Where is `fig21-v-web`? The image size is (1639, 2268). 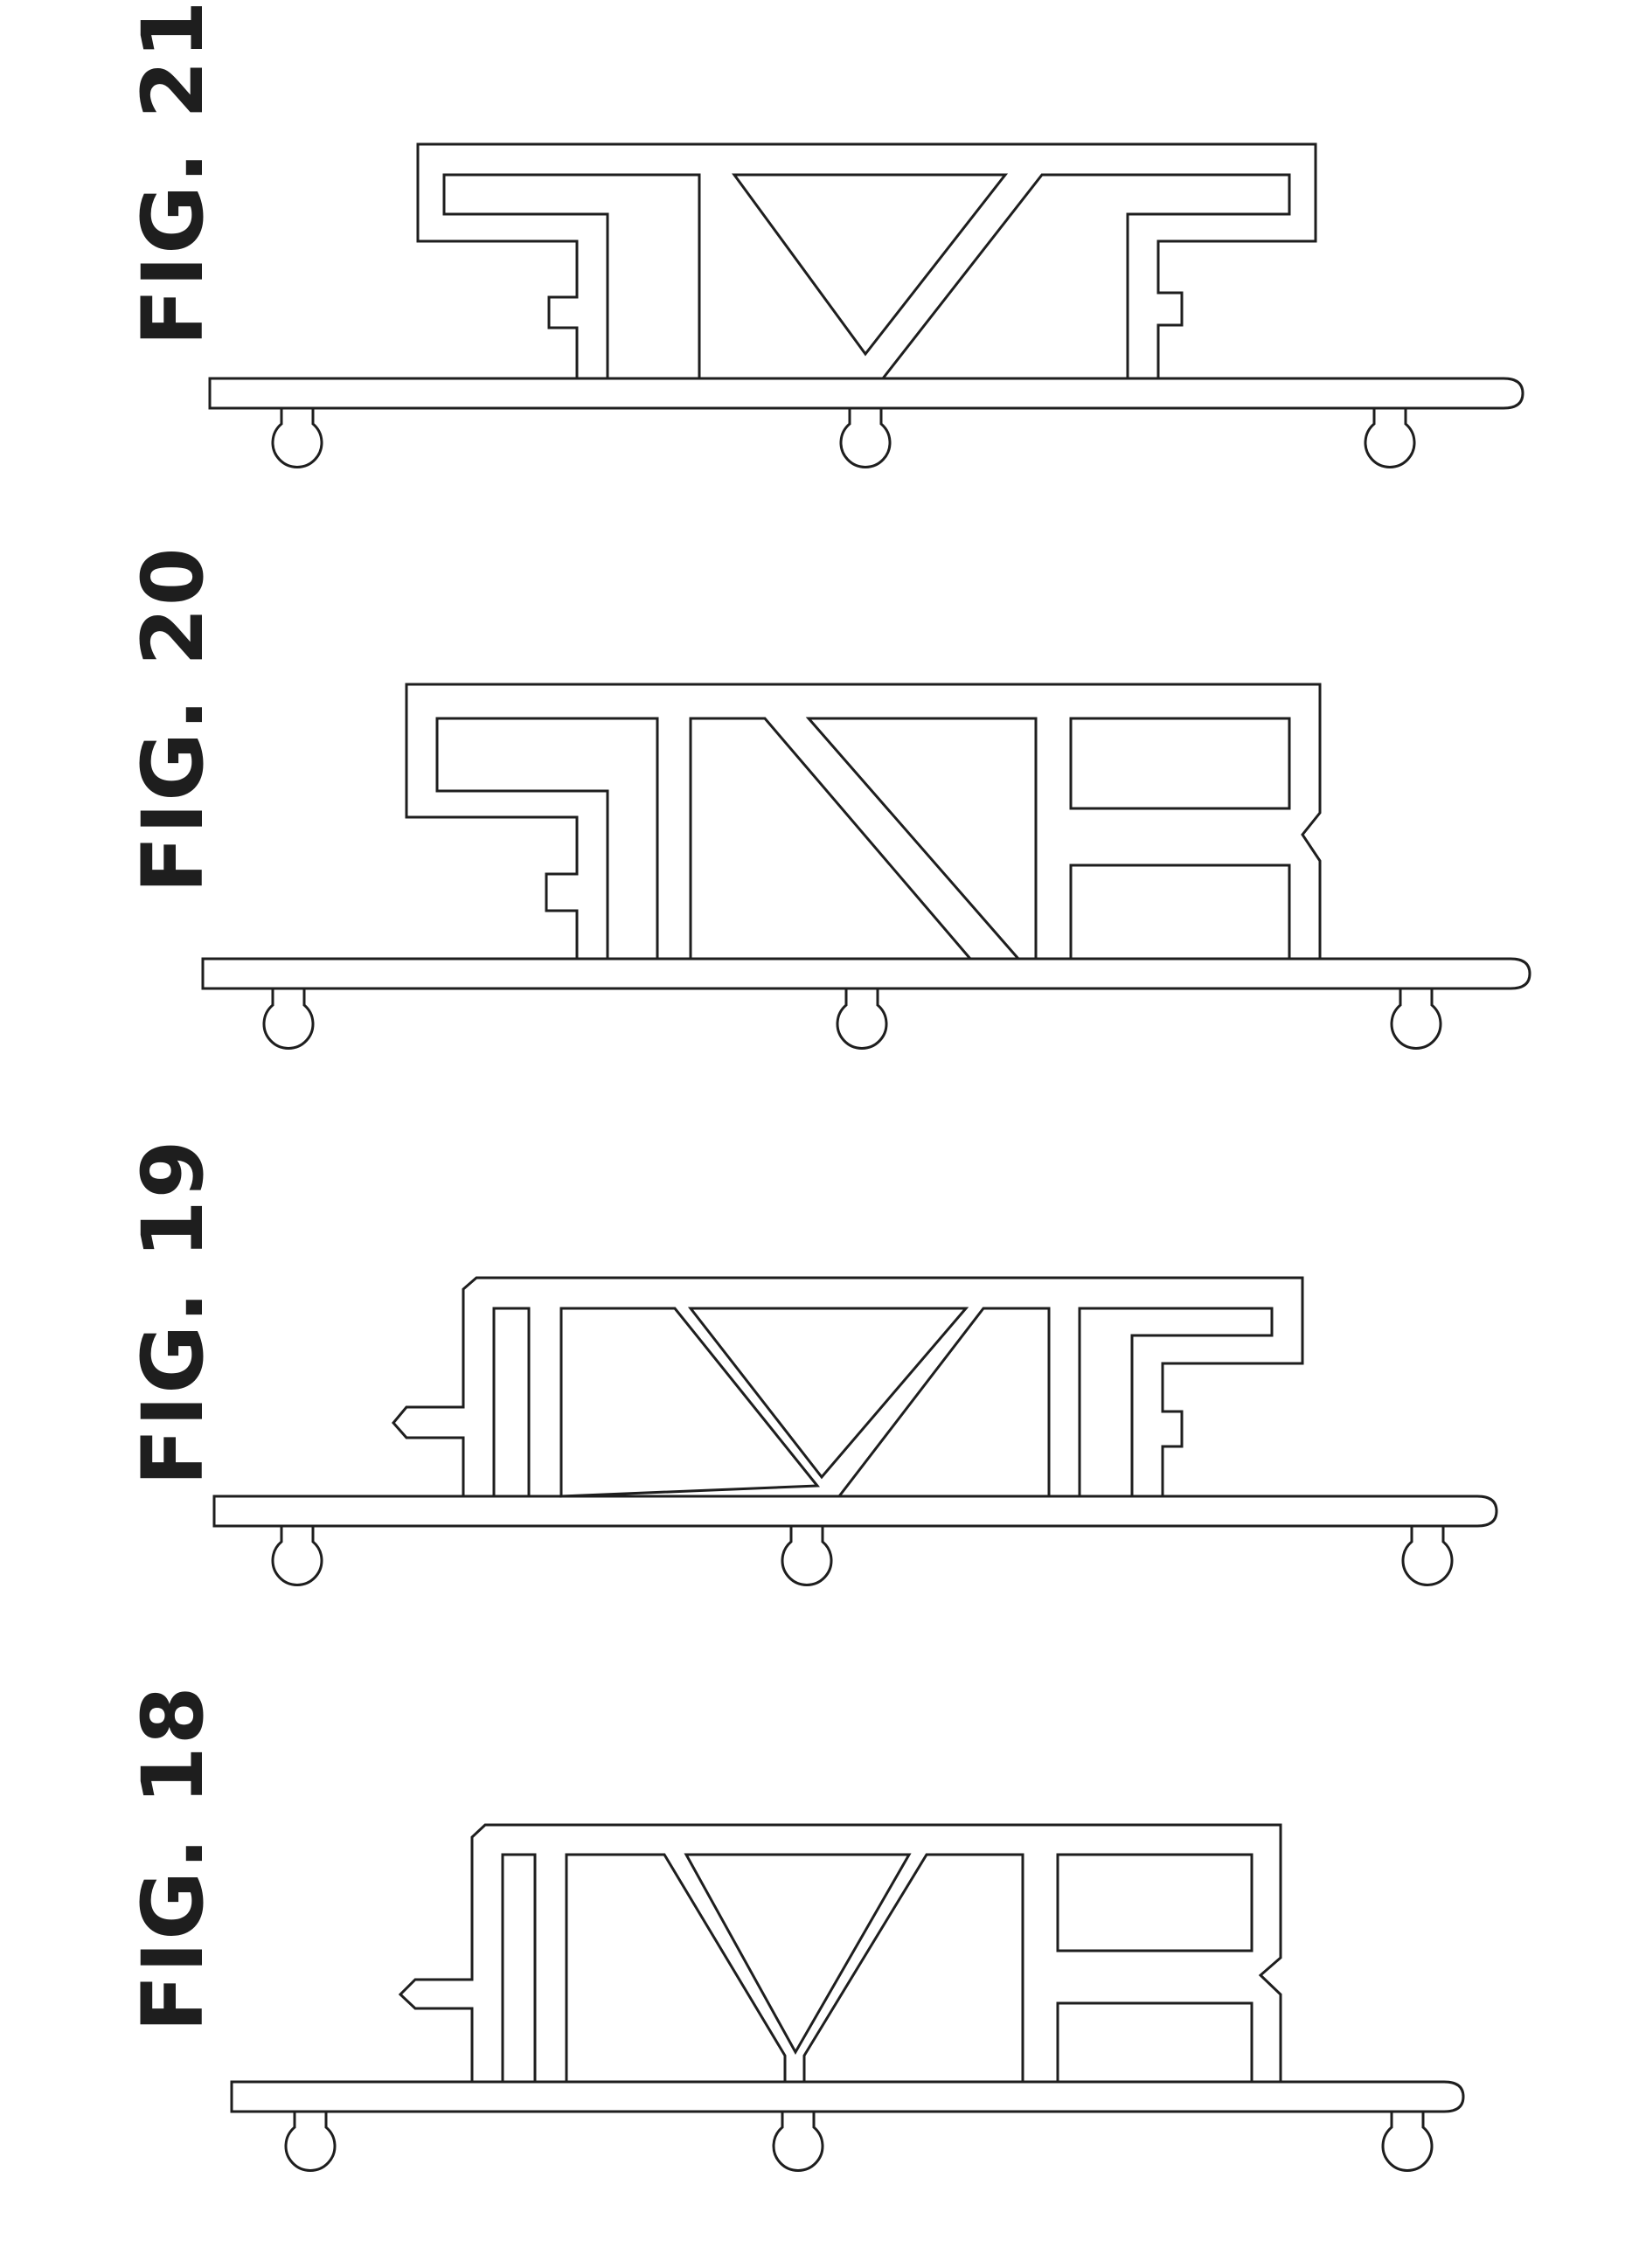
fig21-v-web is located at coordinates (869, 264).